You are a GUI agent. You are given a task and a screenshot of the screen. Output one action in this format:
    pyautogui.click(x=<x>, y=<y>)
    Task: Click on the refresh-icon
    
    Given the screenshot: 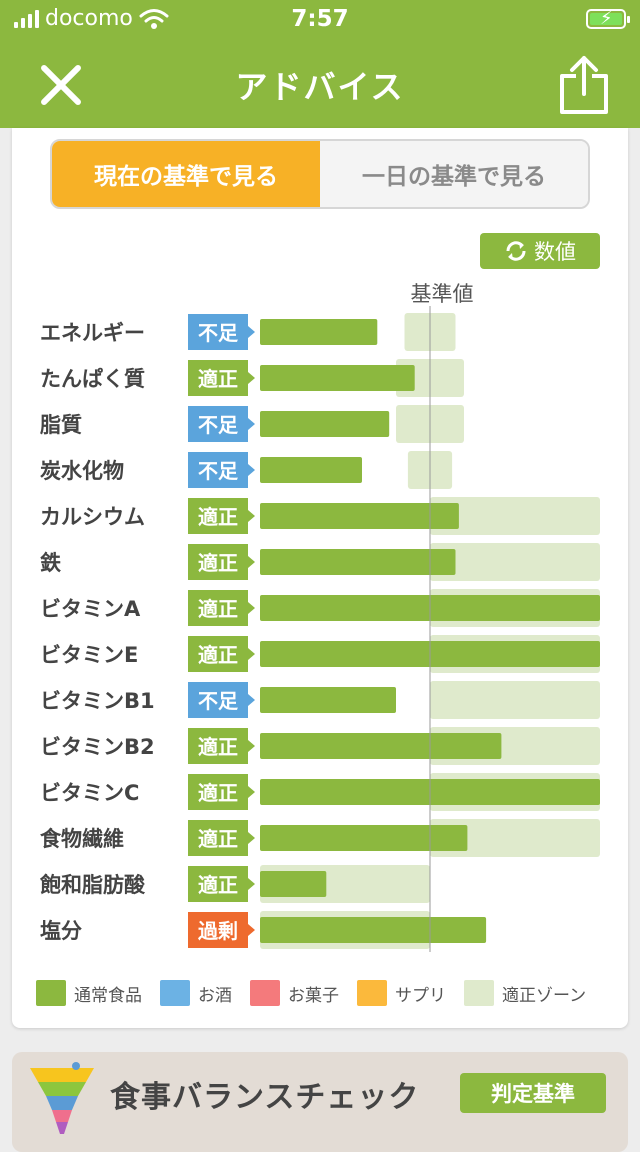 What is the action you would take?
    pyautogui.click(x=516, y=251)
    